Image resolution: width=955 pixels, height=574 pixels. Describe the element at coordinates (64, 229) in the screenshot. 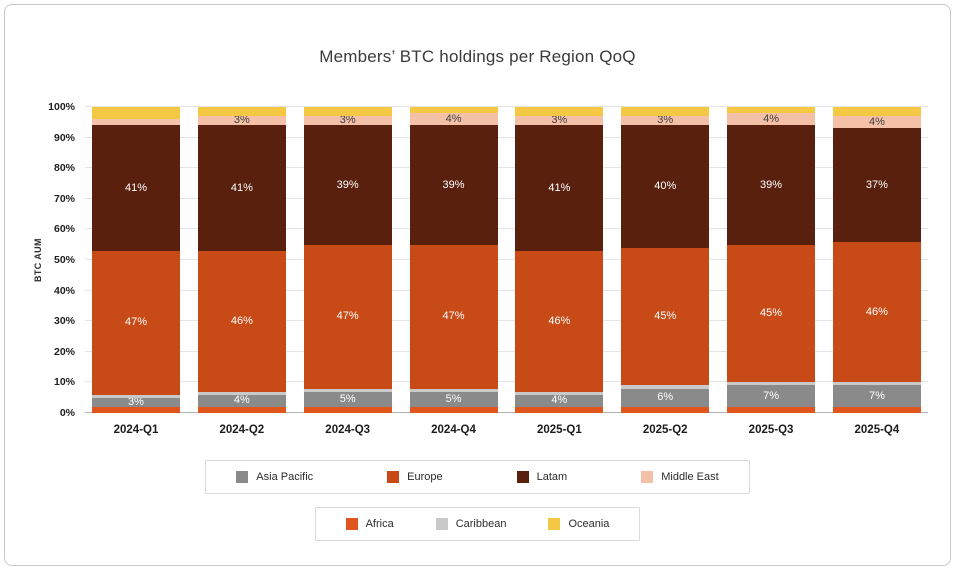

I see `y-tick-label: 60%` at that location.